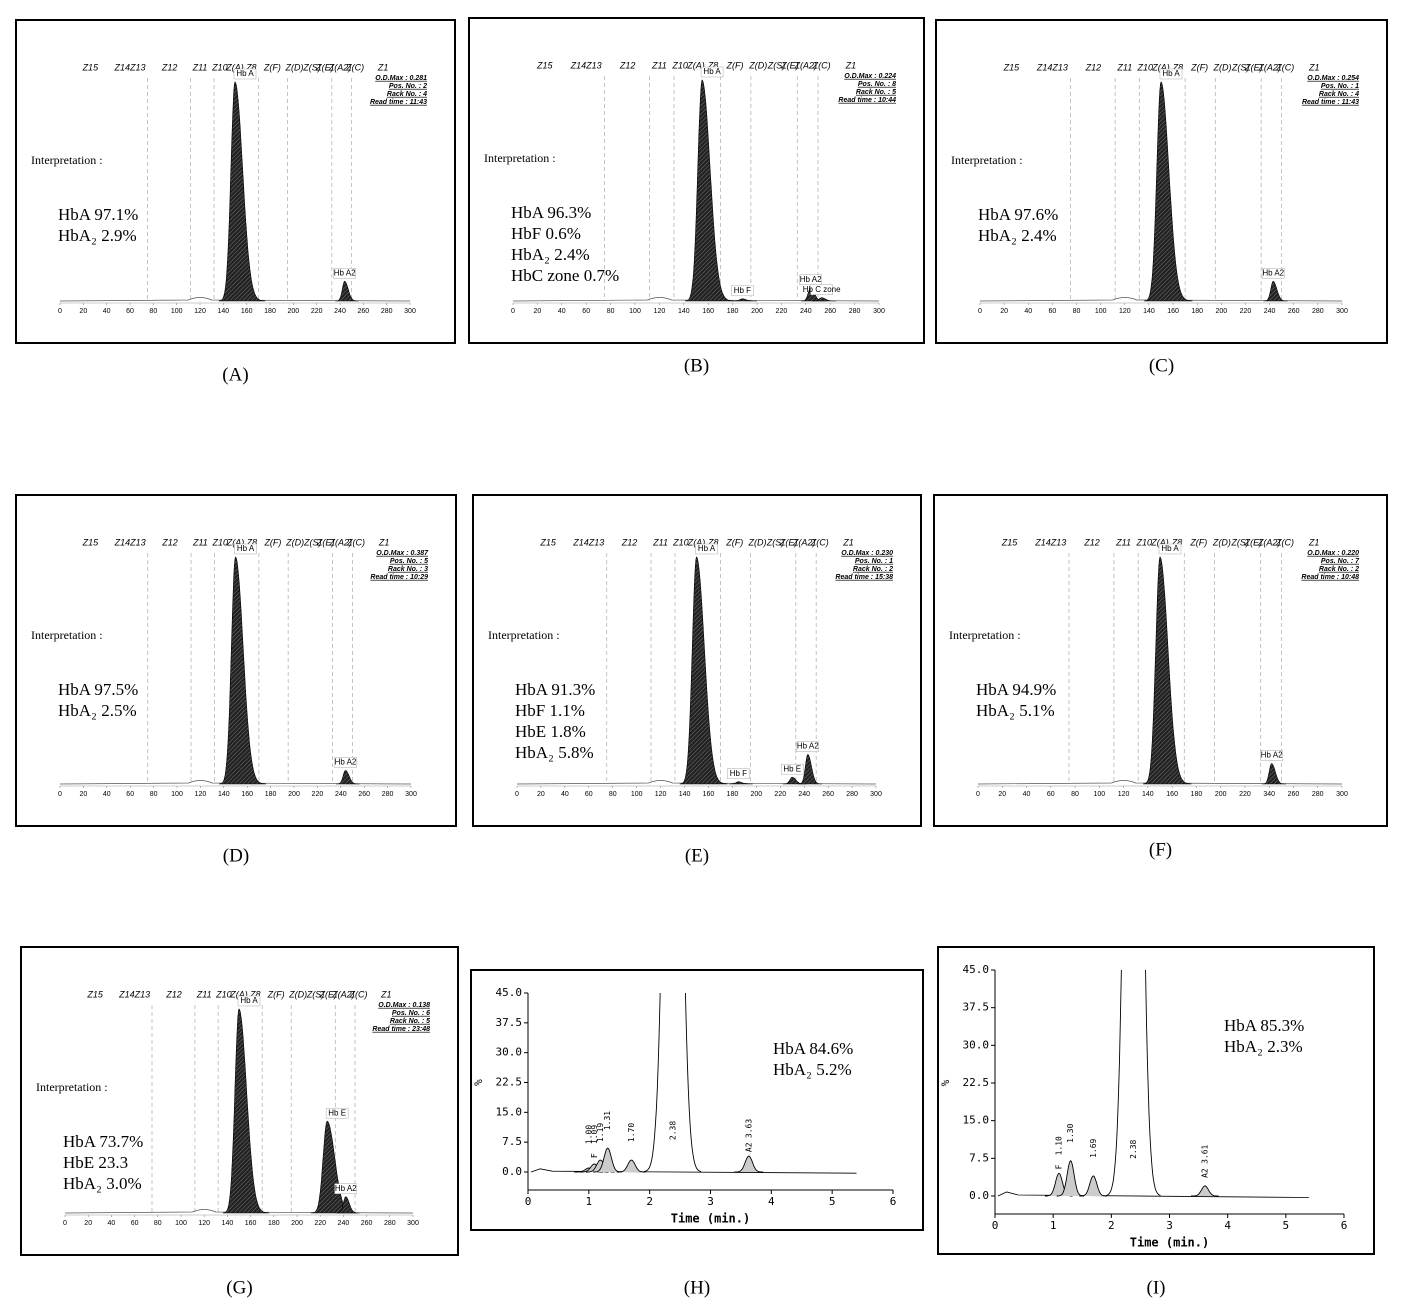 This screenshot has width=1404, height=1315. Describe the element at coordinates (696, 365) in the screenshot. I see `panel-caption: (B)` at that location.